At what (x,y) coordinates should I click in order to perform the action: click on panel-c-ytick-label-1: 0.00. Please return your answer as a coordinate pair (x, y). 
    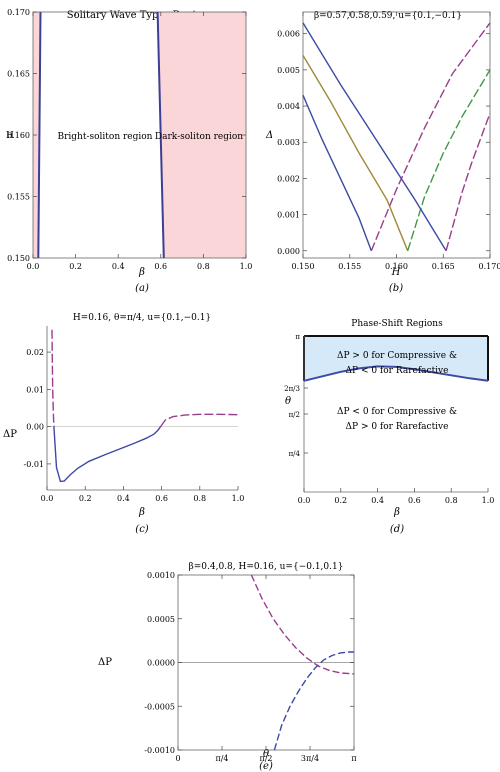
    Looking at the image, I should click on (35, 427).